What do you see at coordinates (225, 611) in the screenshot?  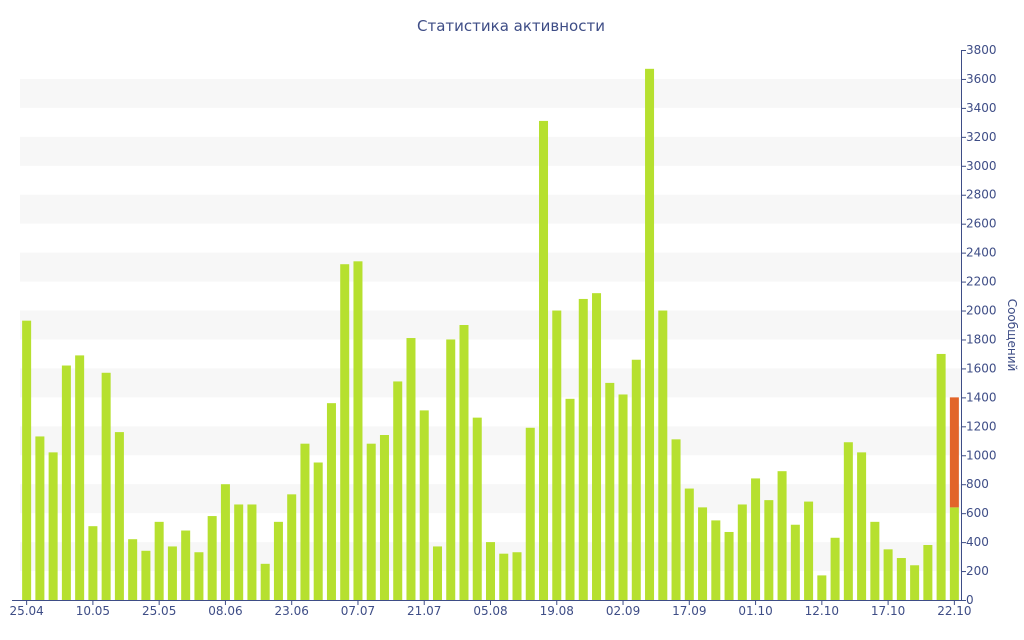 I see `x-tick-label: 08.06` at bounding box center [225, 611].